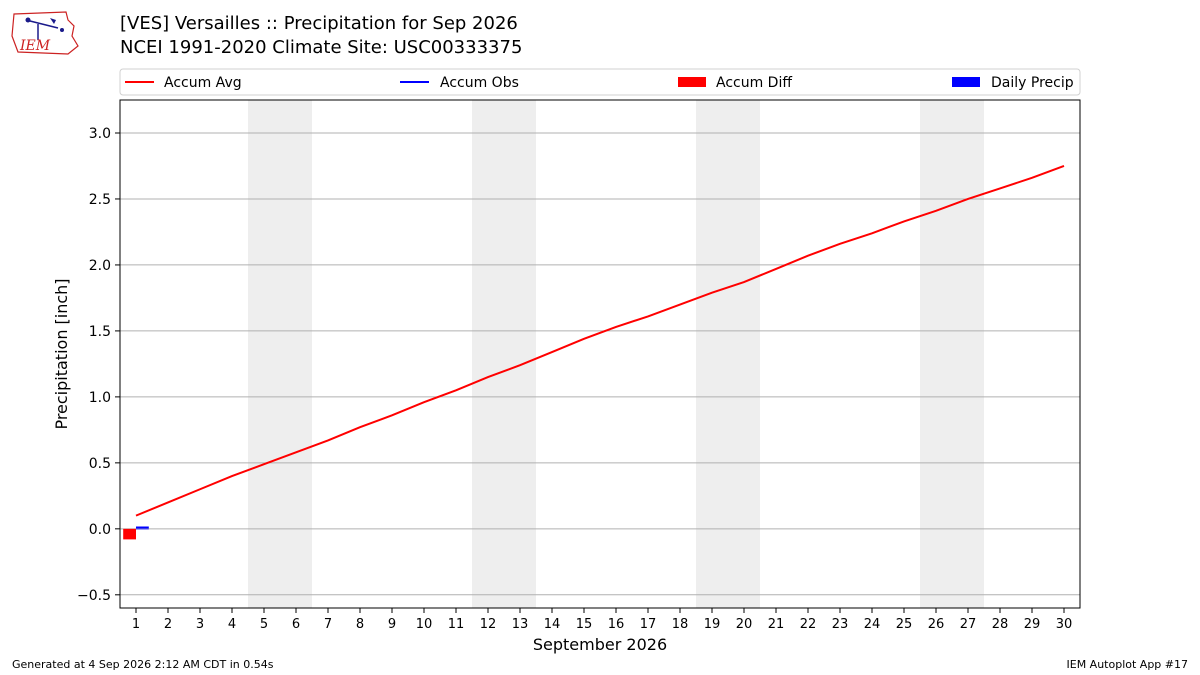 This screenshot has height=675, width=1200. Describe the element at coordinates (100, 332) in the screenshot. I see `y-tick-label: 1.5` at that location.